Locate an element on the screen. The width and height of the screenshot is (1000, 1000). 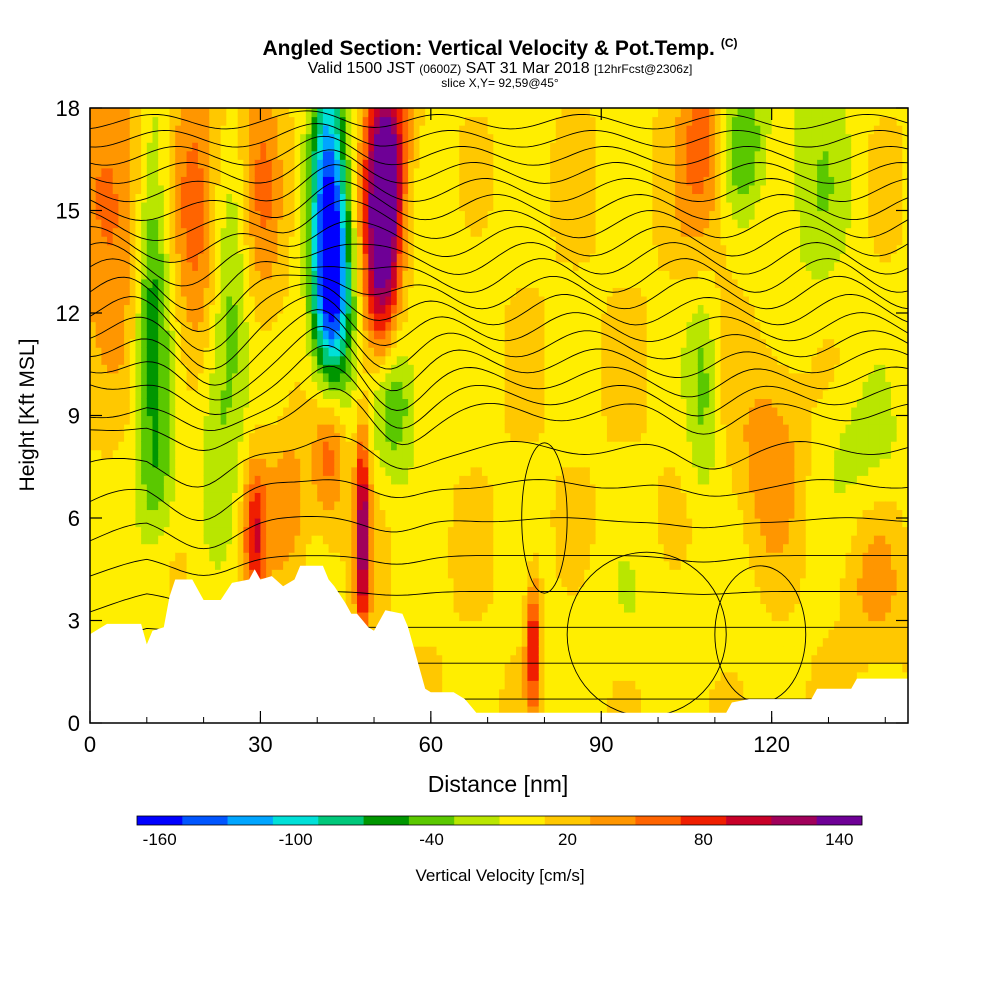
terrain-mask is located at coordinates (499, 644).